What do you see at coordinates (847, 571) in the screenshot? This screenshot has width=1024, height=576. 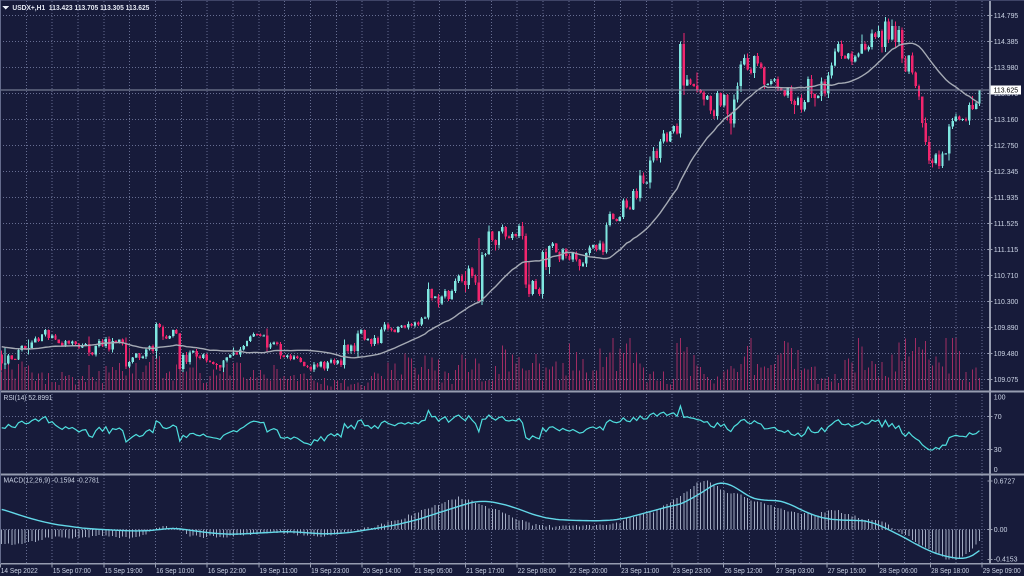 I see `svg-text: 27 Sep 15:00` at bounding box center [847, 571].